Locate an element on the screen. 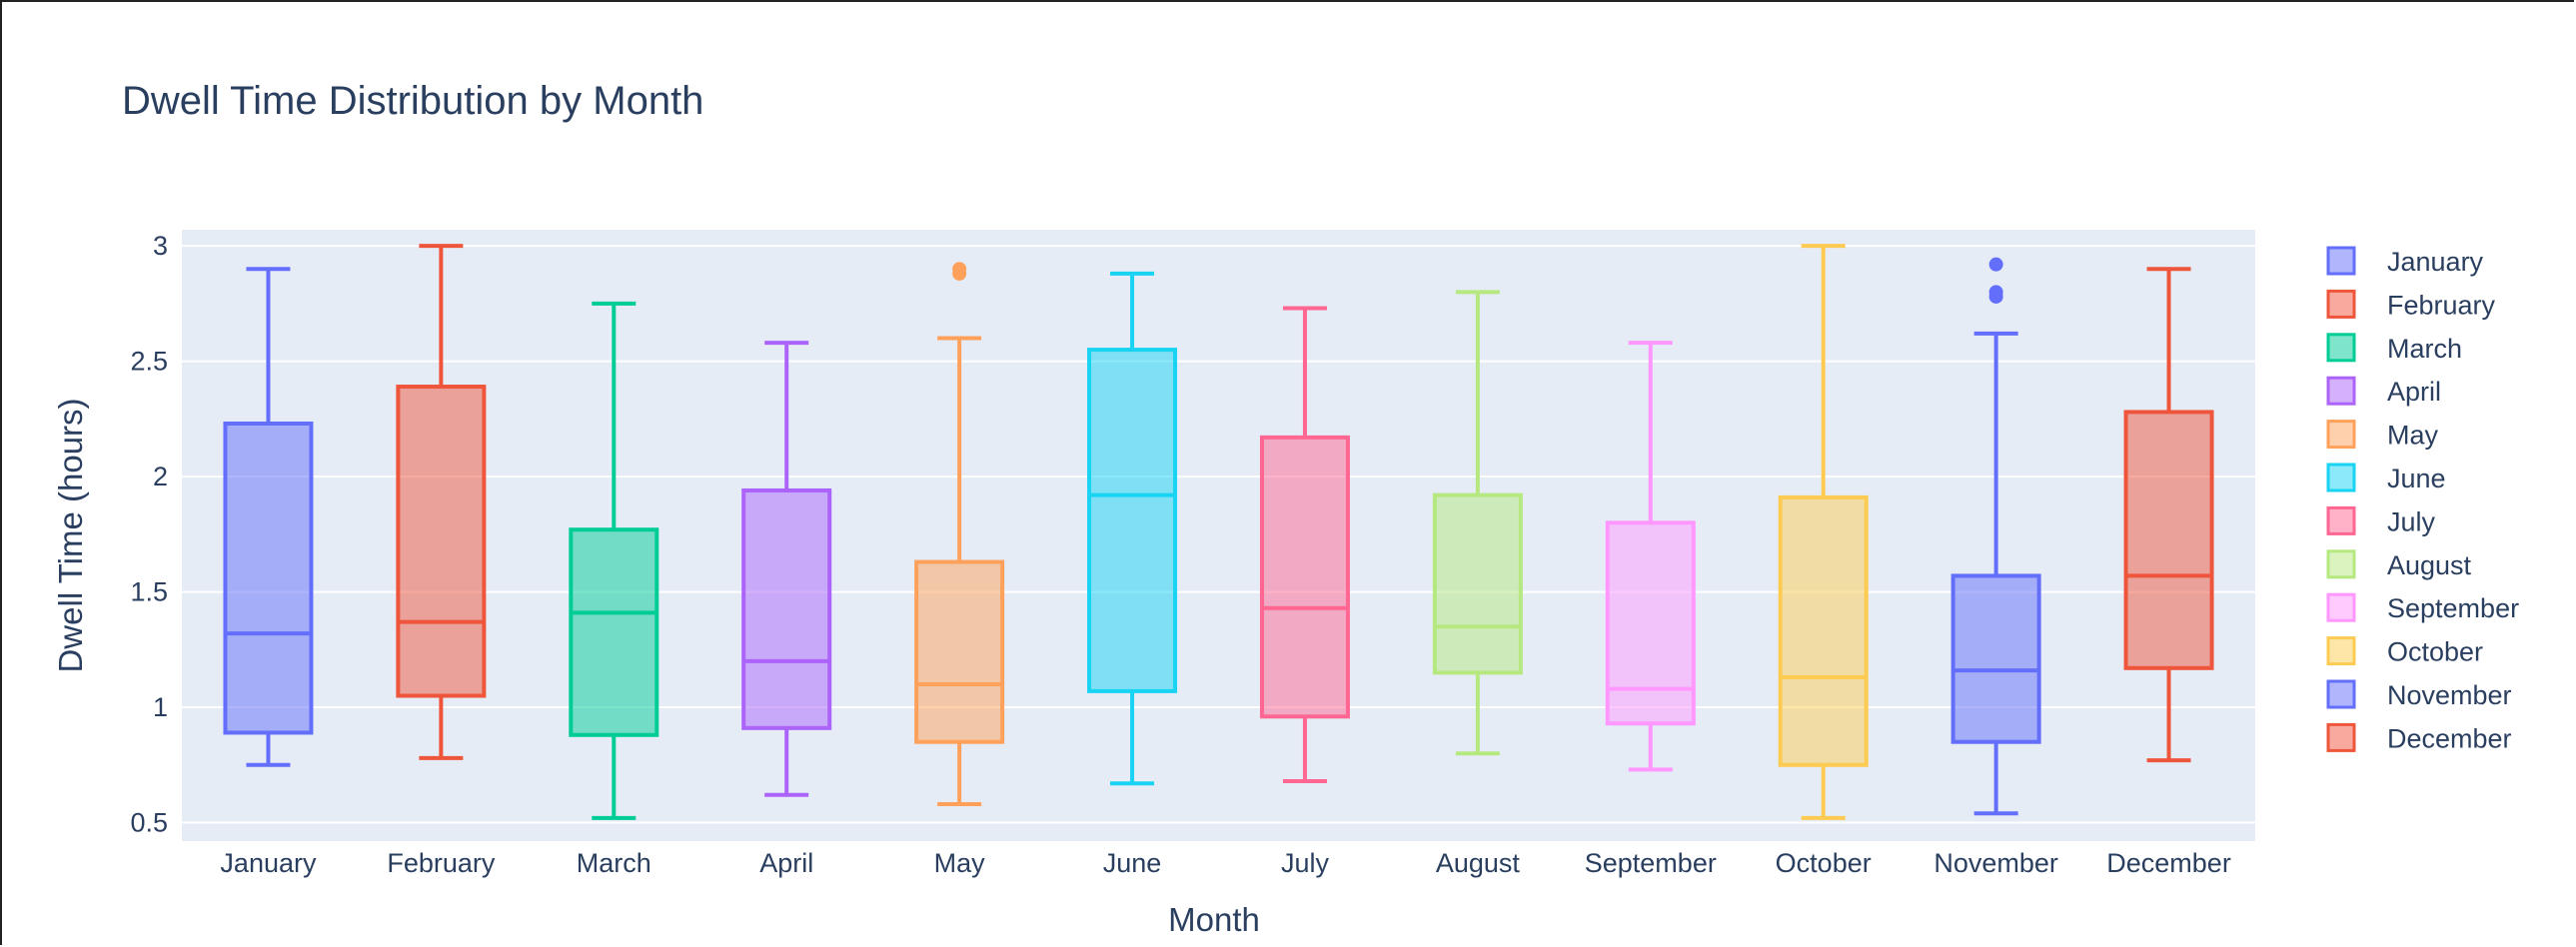  legend-item-august: August is located at coordinates (2399, 564).